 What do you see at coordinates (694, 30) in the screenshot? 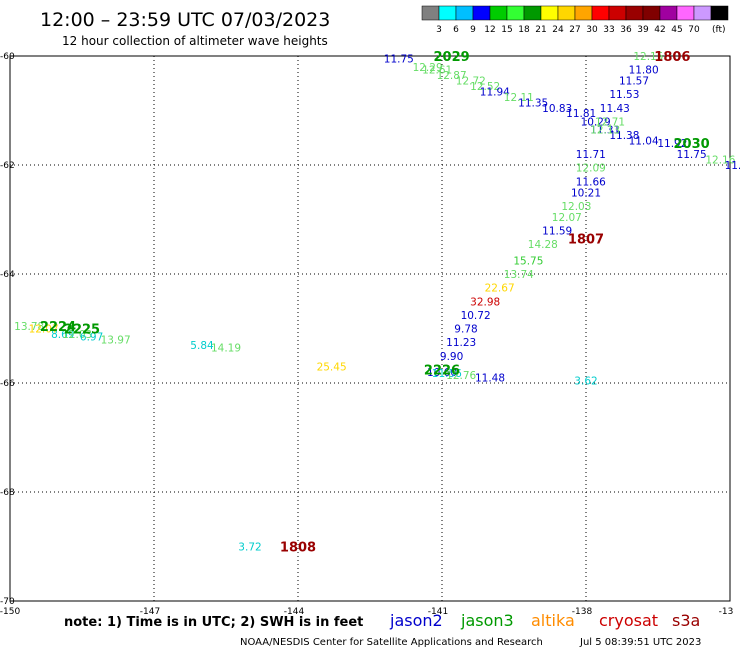
I see `colorbar-tick-label: 70` at bounding box center [694, 30].